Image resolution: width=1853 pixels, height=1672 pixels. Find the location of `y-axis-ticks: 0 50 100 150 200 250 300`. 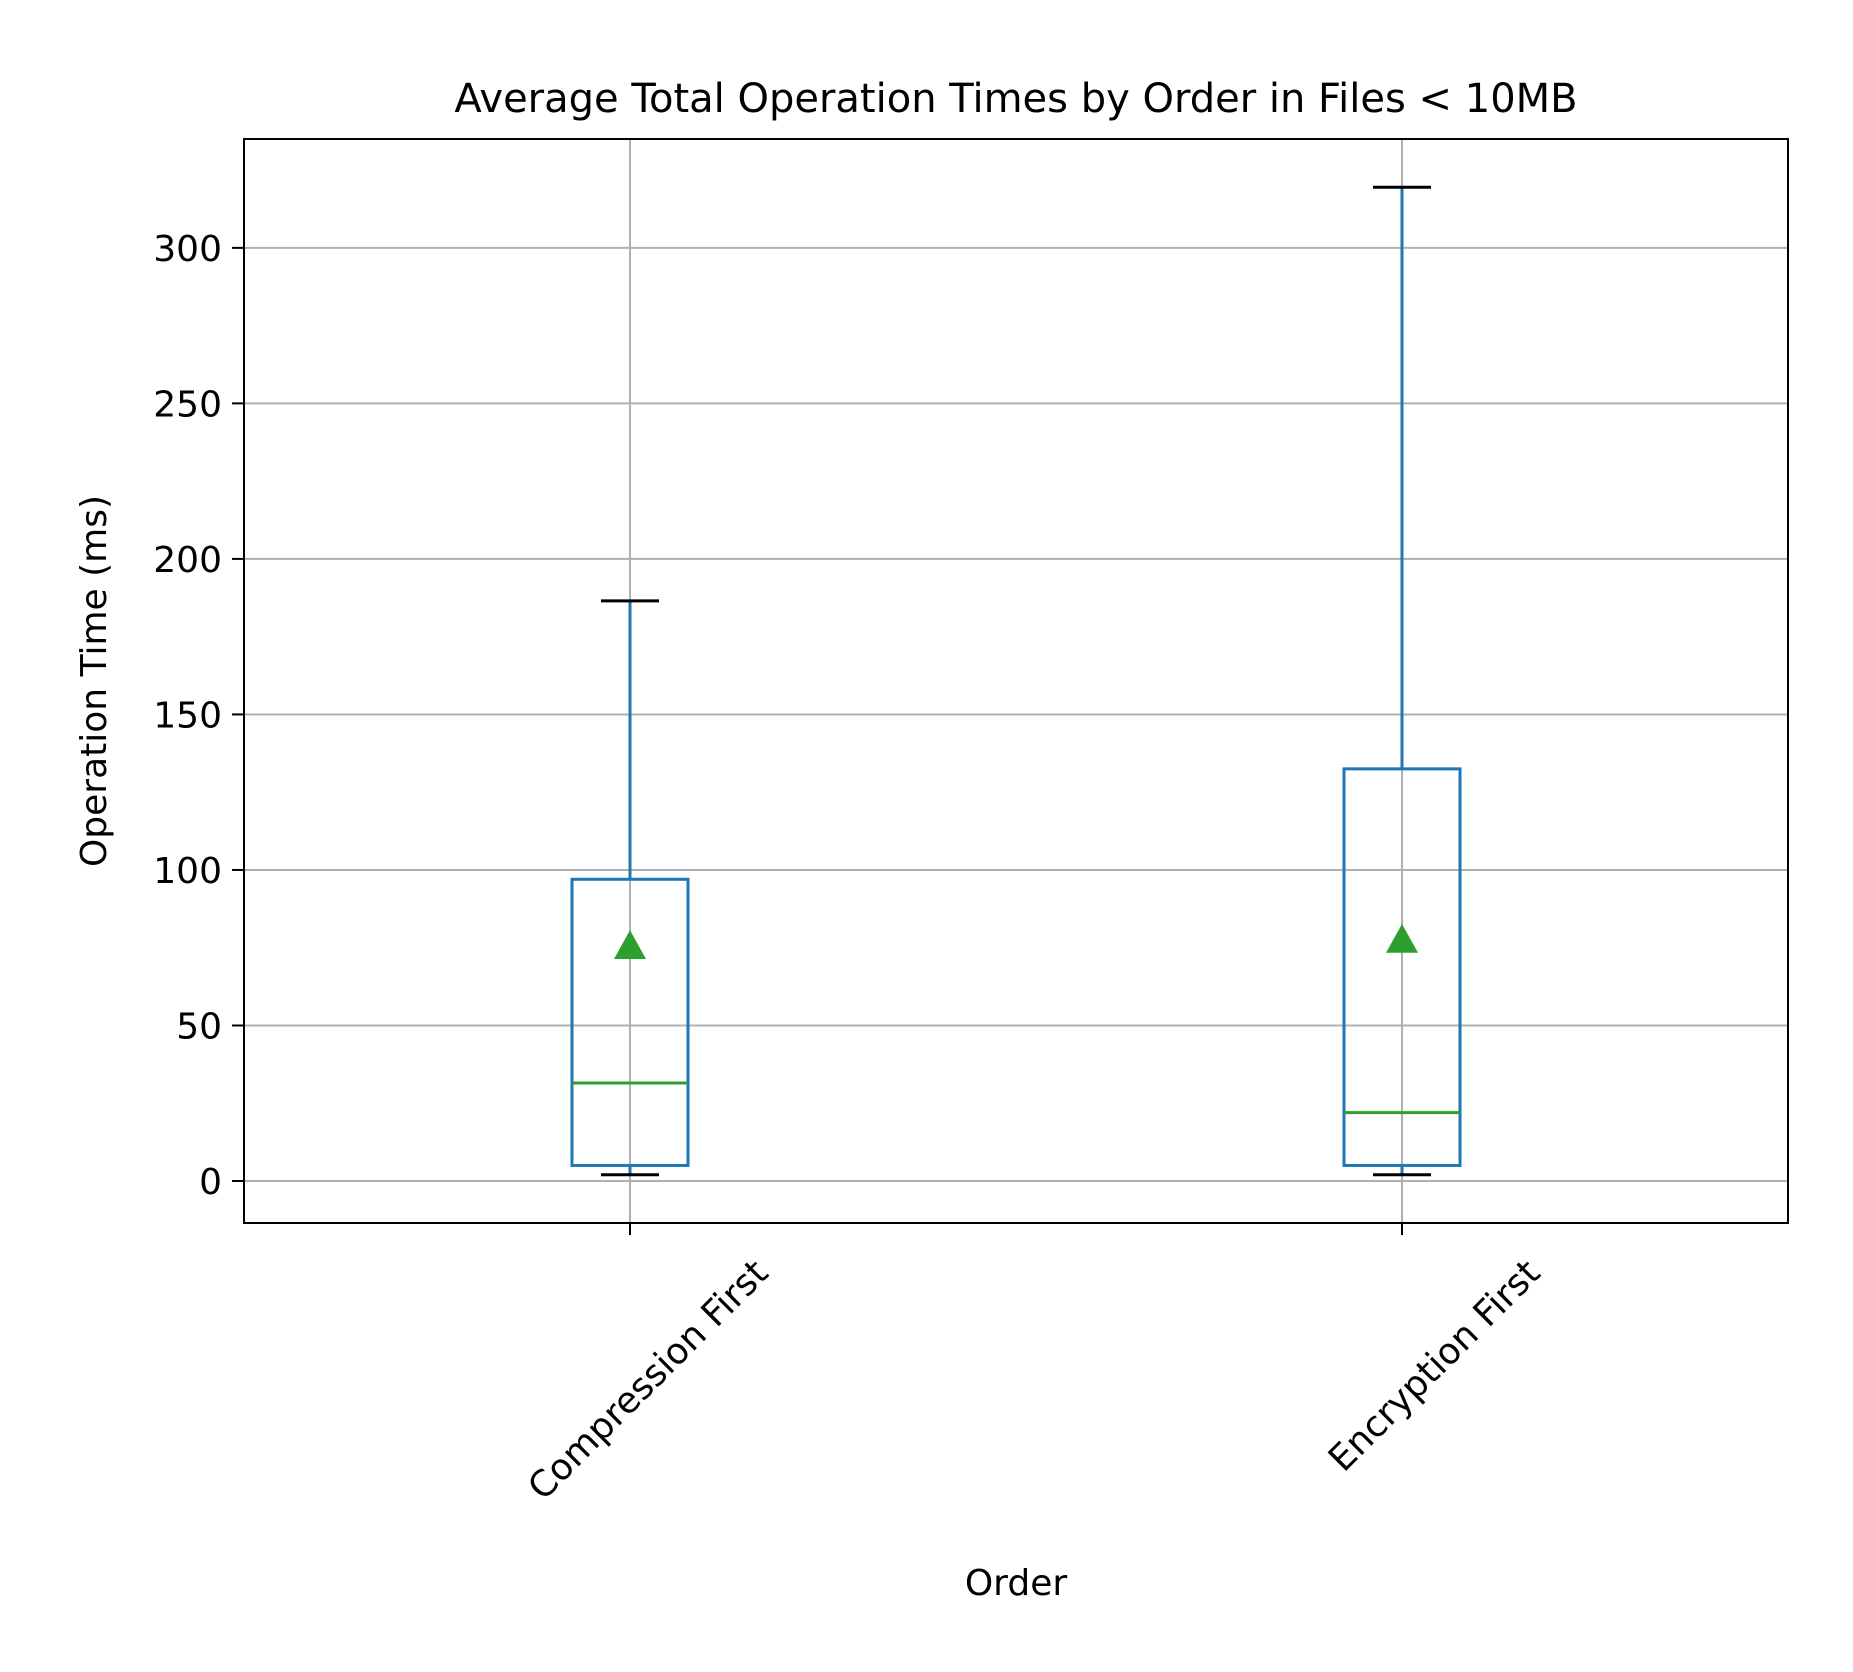

y-axis-ticks: 0 50 100 150 200 250 300 is located at coordinates (198, 716).